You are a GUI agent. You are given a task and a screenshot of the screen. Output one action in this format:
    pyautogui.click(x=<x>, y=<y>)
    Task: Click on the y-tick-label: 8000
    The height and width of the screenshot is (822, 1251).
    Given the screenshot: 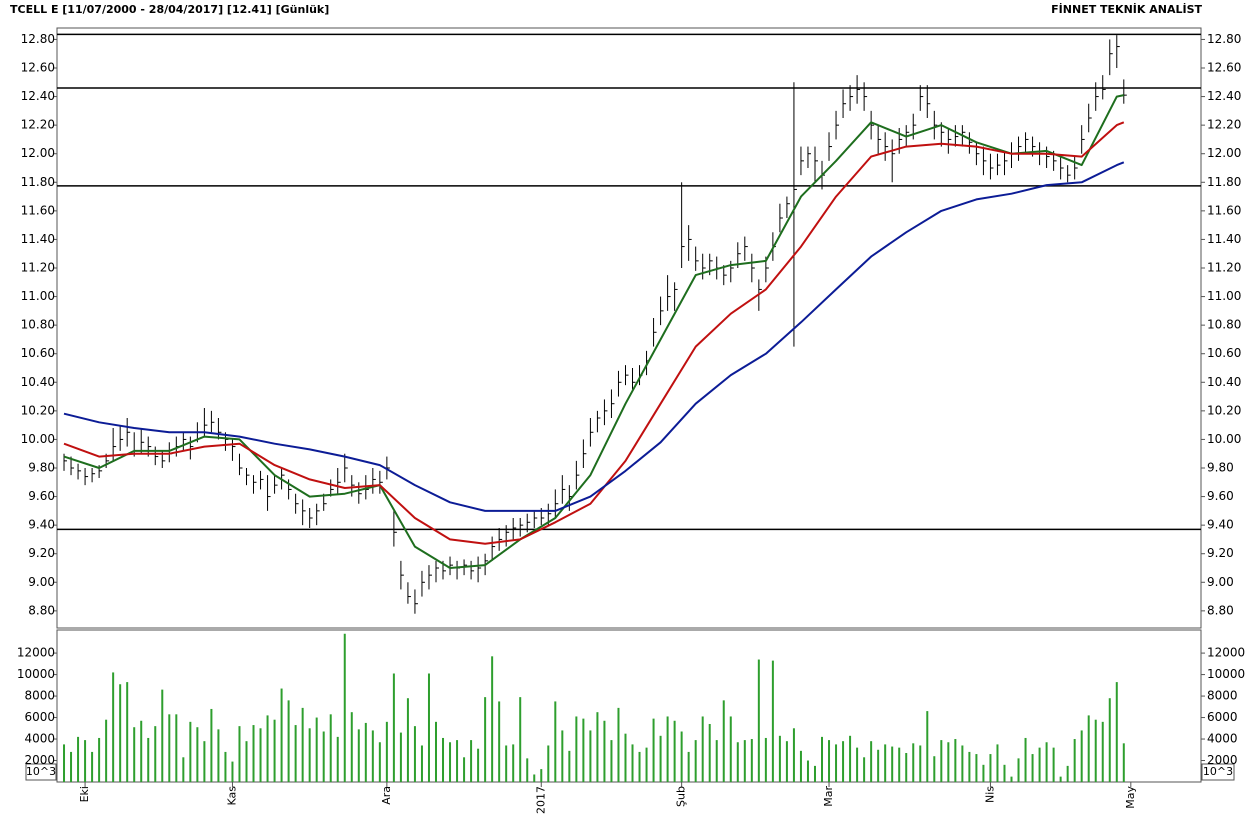 What is the action you would take?
    pyautogui.click(x=39, y=696)
    